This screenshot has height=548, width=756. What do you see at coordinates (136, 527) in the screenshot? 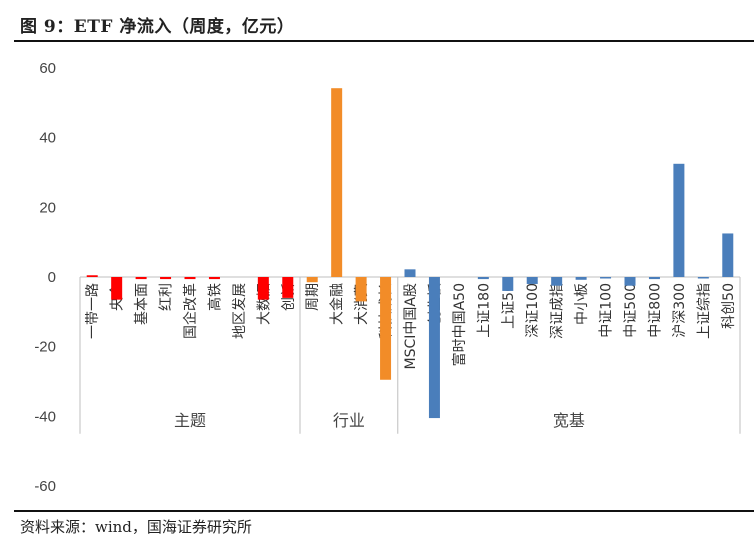
I see `source-note: 资料来源：wind，国海证券研究所` at bounding box center [136, 527].